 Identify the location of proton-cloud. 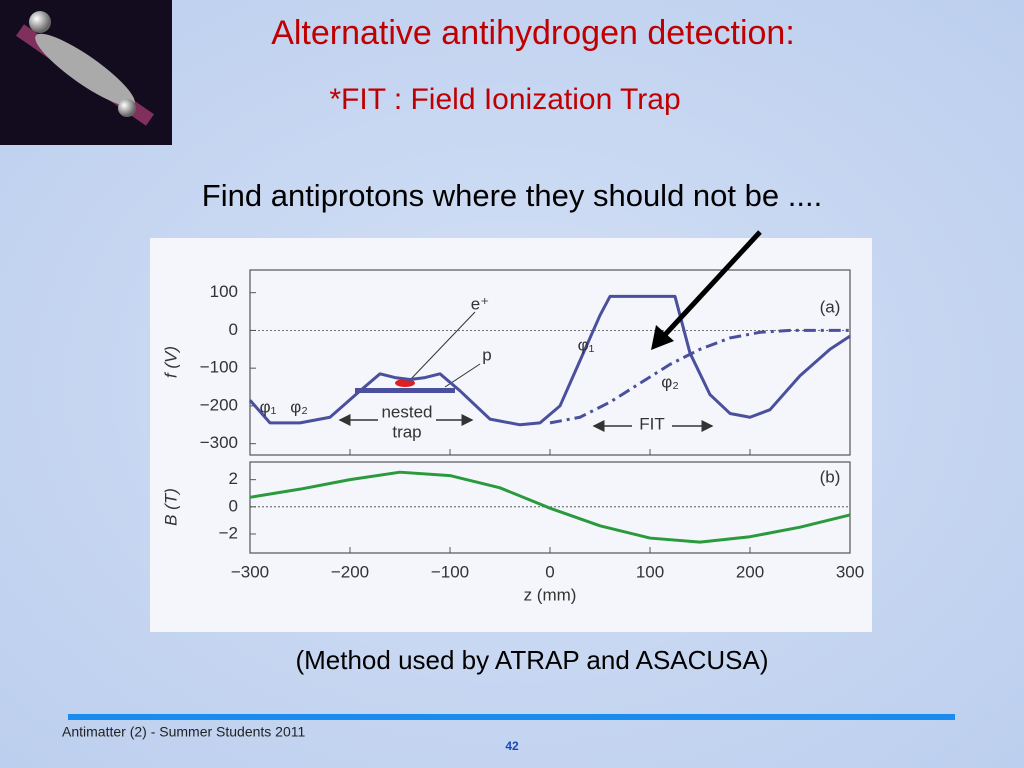
(405, 390).